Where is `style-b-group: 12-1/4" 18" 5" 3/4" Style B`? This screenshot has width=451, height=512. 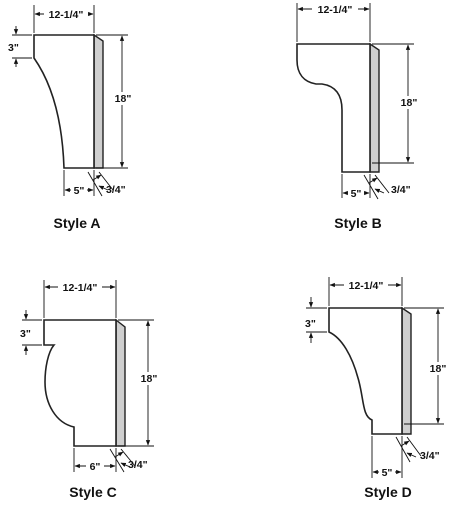
style-b-group: 12-1/4" 18" 5" 3/4" Style B is located at coordinates (359, 117).